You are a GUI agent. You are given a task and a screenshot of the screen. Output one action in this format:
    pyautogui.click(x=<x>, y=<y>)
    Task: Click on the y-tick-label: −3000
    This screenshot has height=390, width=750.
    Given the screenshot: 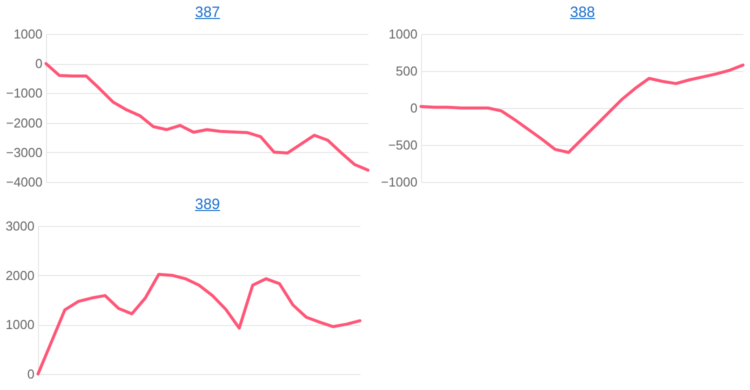 What is the action you would take?
    pyautogui.click(x=24, y=152)
    